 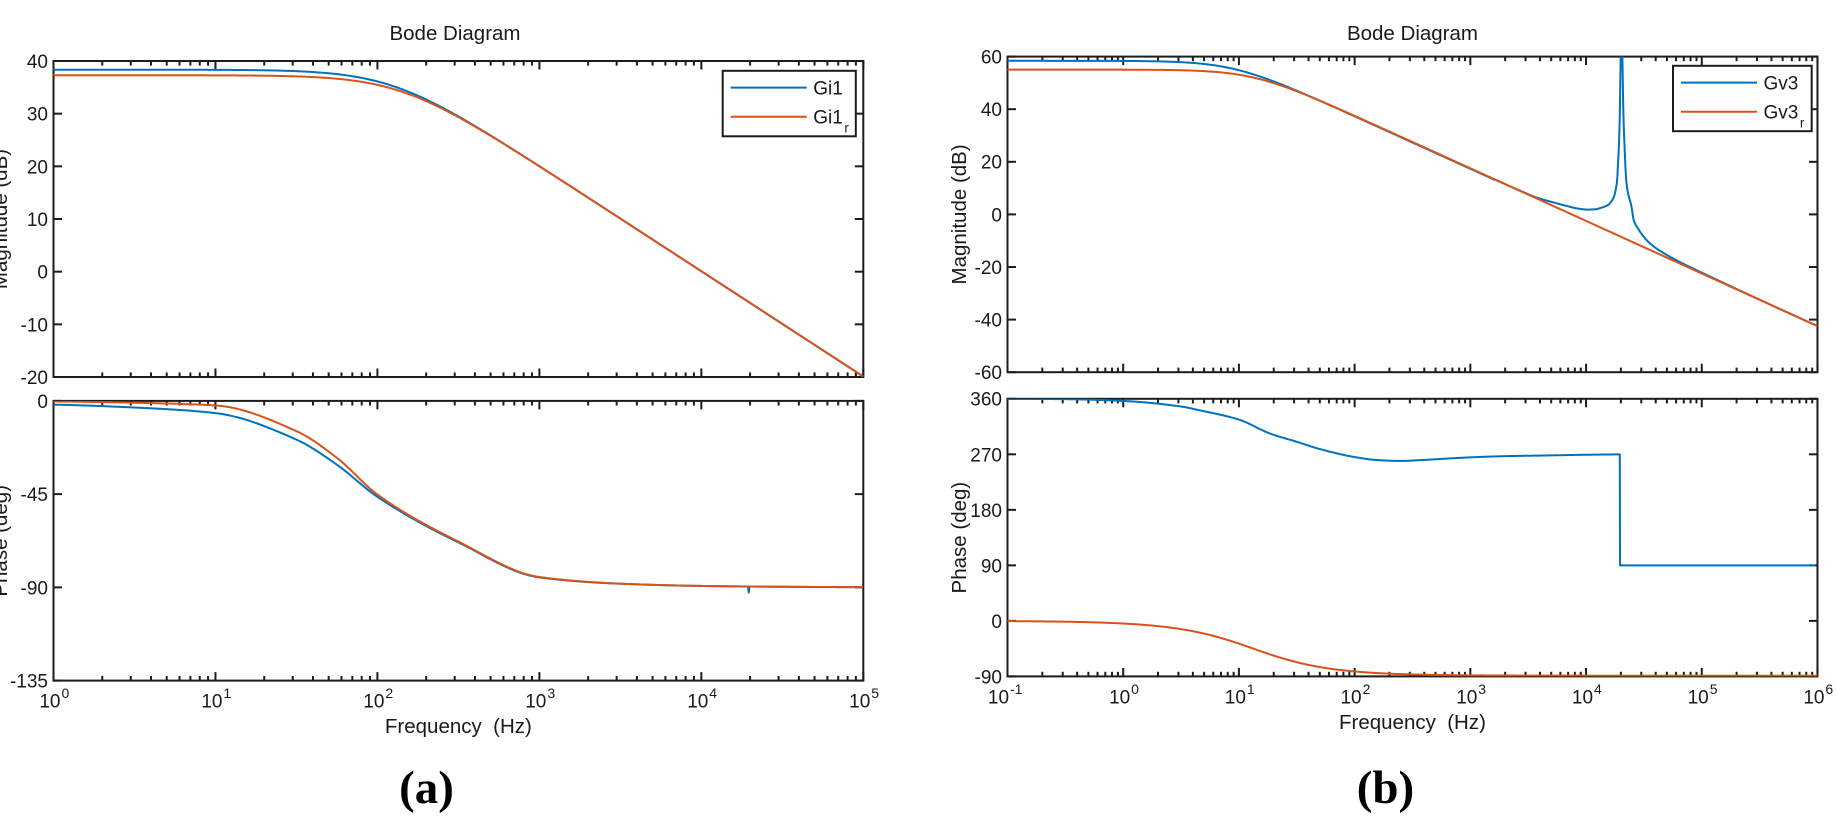 I want to click on svg-text: -40, so click(x=988, y=321).